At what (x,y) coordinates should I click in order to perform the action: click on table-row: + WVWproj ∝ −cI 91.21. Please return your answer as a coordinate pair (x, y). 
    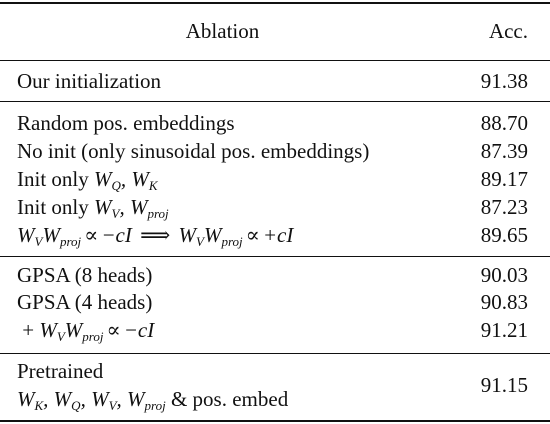
    Looking at the image, I should click on (275, 330).